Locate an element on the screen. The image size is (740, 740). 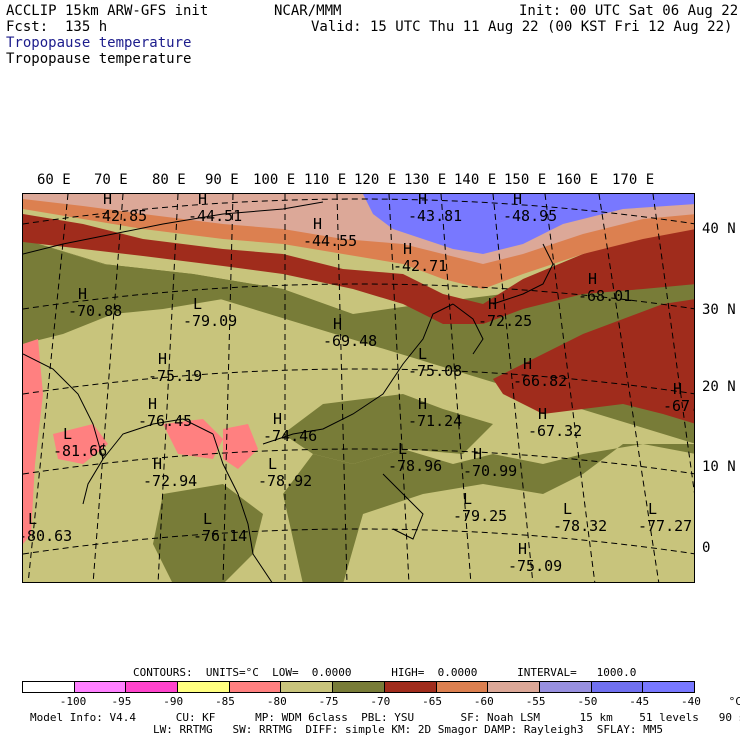
lon-label: 80 E is located at coordinates (169, 180).